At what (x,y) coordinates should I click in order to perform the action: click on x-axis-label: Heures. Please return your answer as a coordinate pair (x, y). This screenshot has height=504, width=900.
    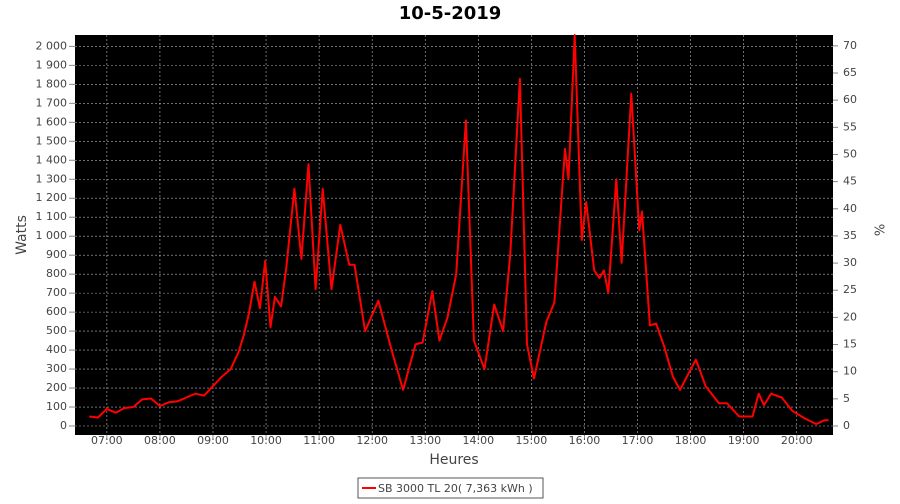
    Looking at the image, I should click on (453, 460).